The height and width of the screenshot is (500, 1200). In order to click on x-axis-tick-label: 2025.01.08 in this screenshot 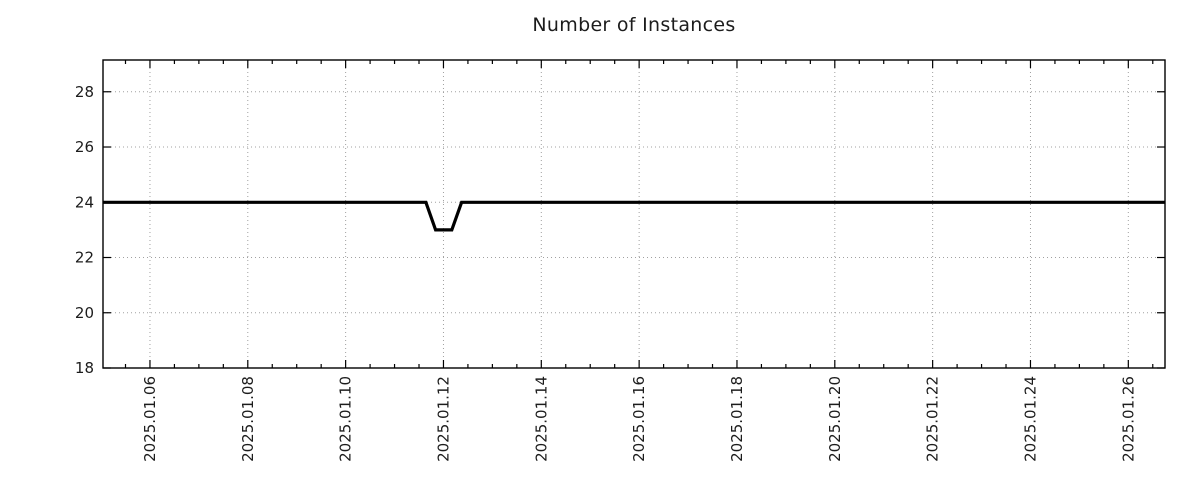, I will do `click(248, 419)`.